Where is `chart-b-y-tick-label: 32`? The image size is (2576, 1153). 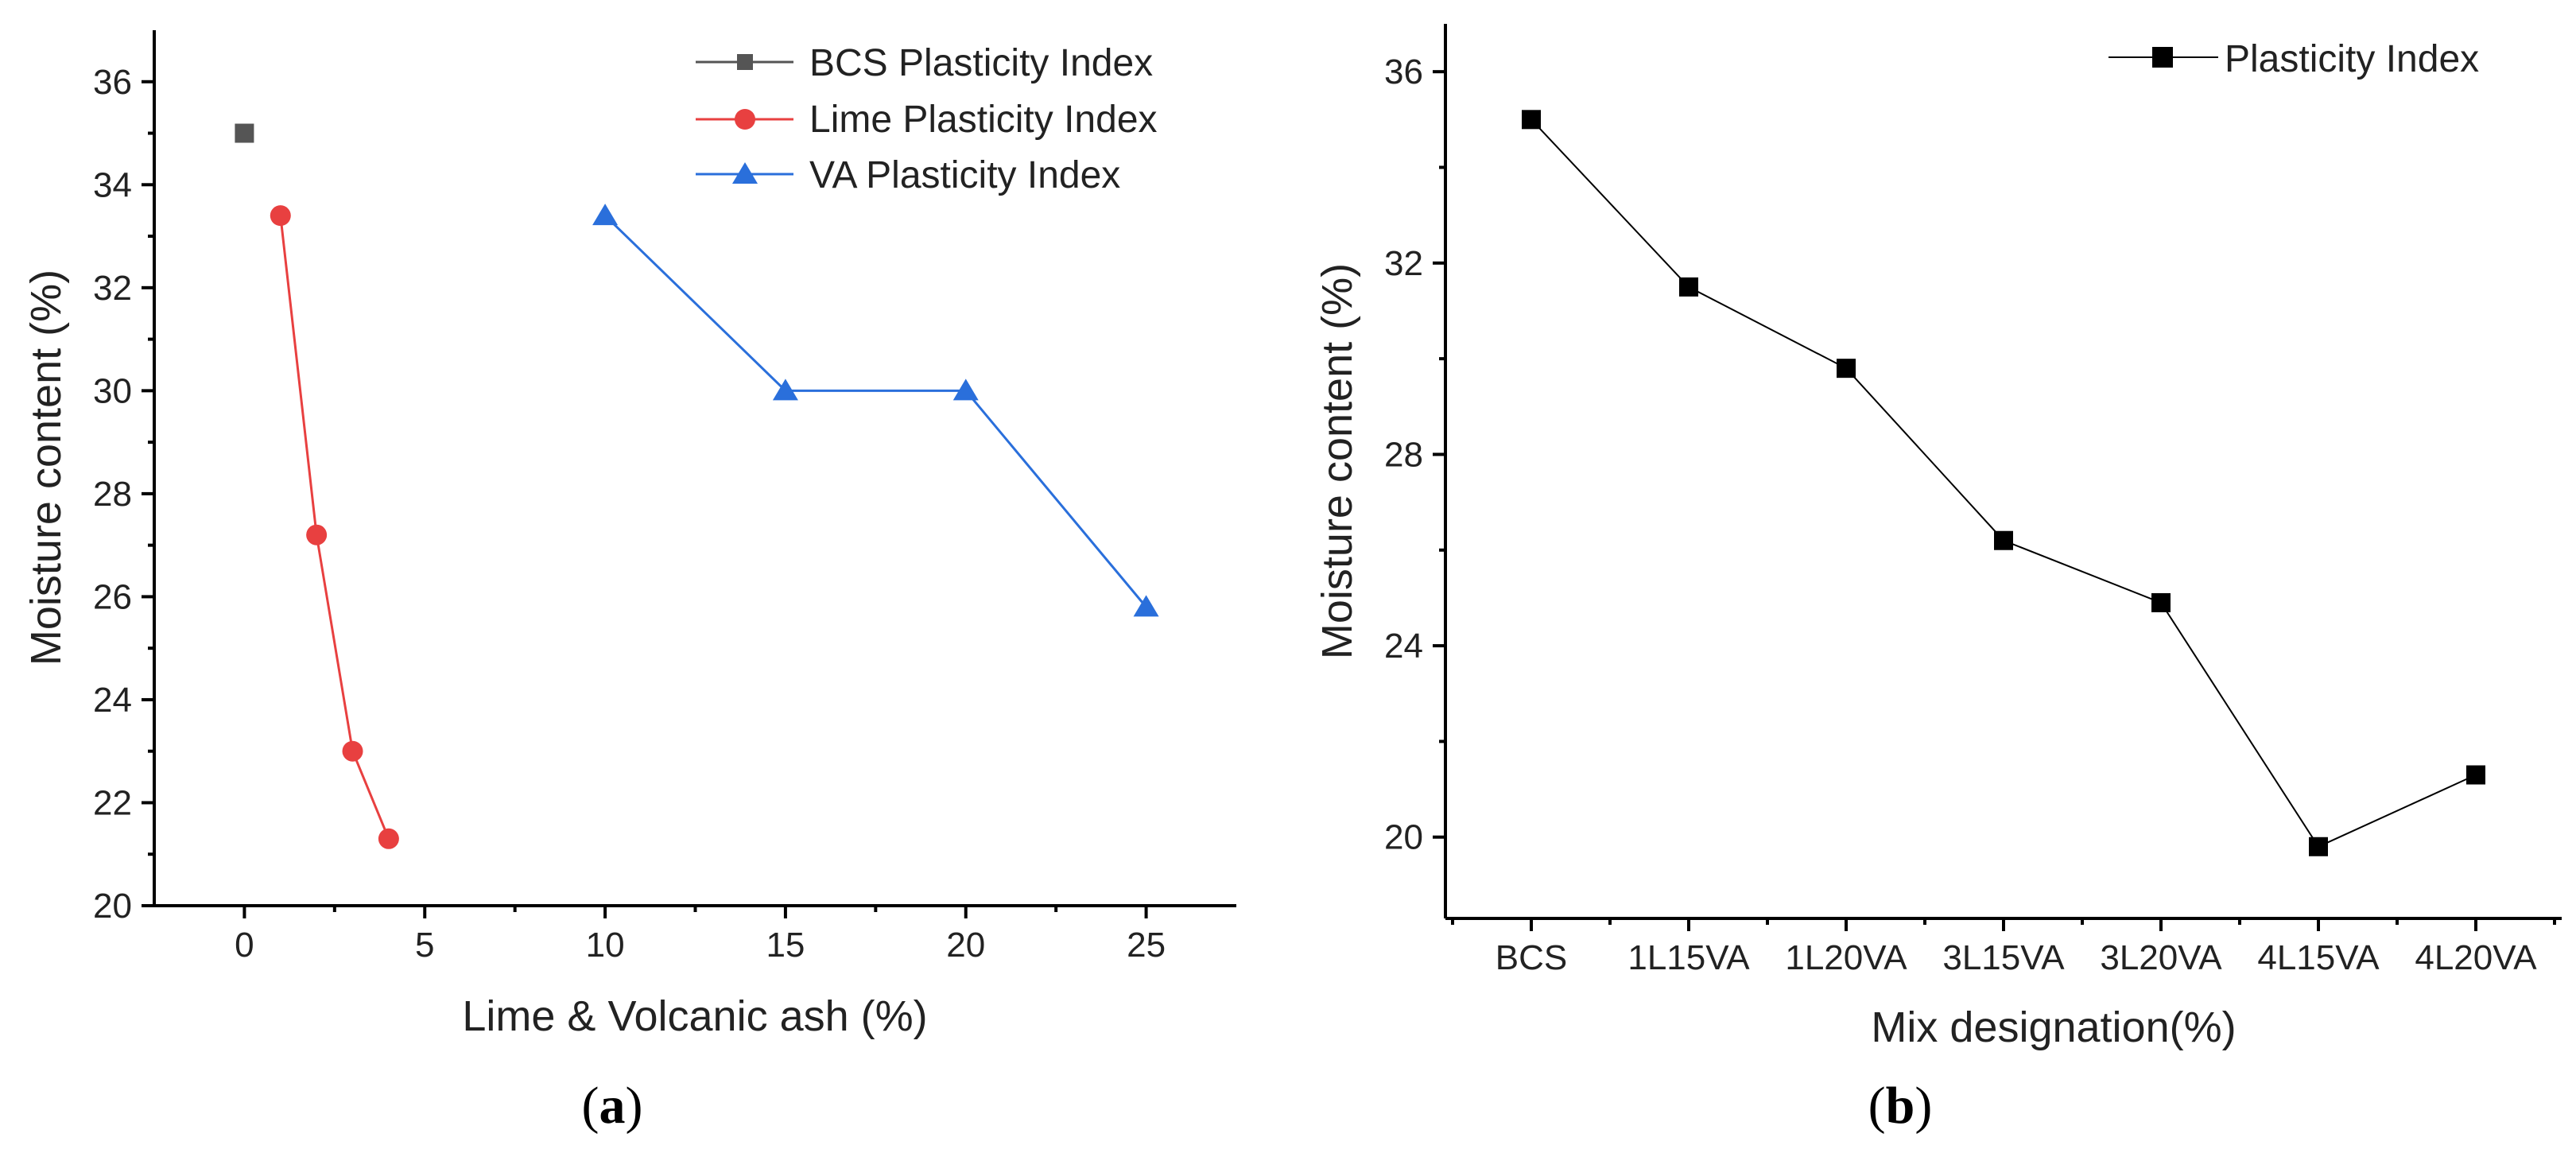 chart-b-y-tick-label: 32 is located at coordinates (1404, 263).